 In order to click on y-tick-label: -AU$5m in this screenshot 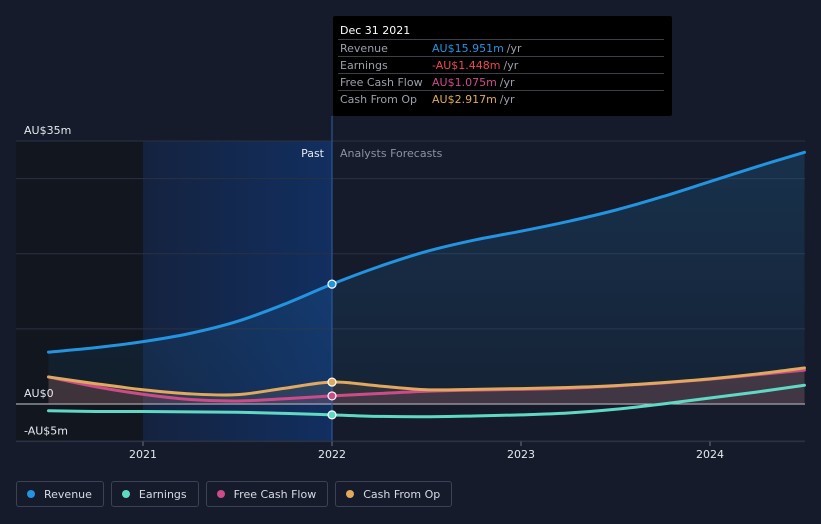, I will do `click(46, 431)`.